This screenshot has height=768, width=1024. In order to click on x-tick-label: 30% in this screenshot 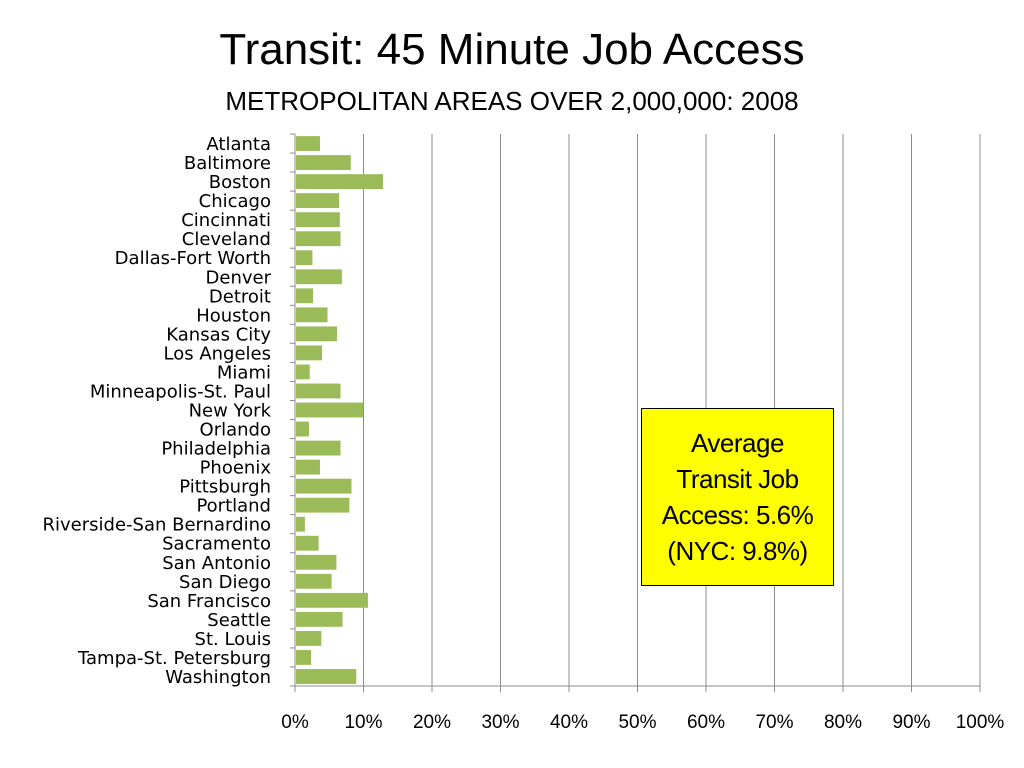, I will do `click(500, 722)`.